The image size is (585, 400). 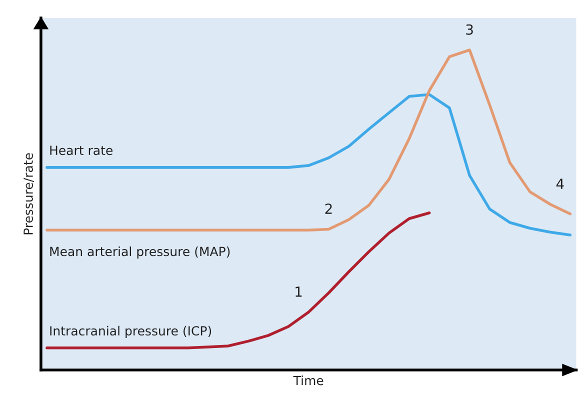 What do you see at coordinates (308, 381) in the screenshot?
I see `x-axis-title: Time` at bounding box center [308, 381].